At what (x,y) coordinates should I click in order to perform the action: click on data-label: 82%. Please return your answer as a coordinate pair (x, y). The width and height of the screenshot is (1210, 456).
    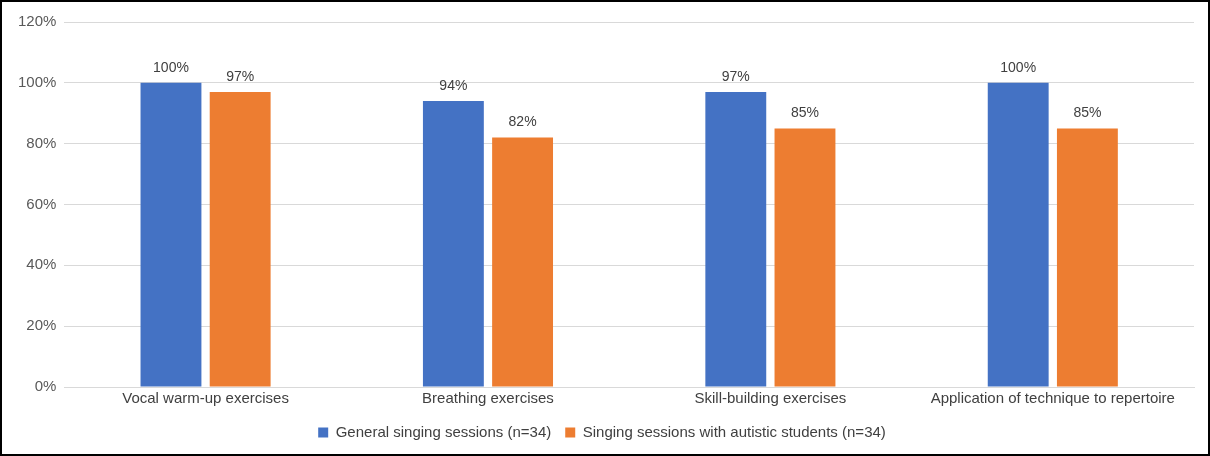
    Looking at the image, I should click on (522, 121).